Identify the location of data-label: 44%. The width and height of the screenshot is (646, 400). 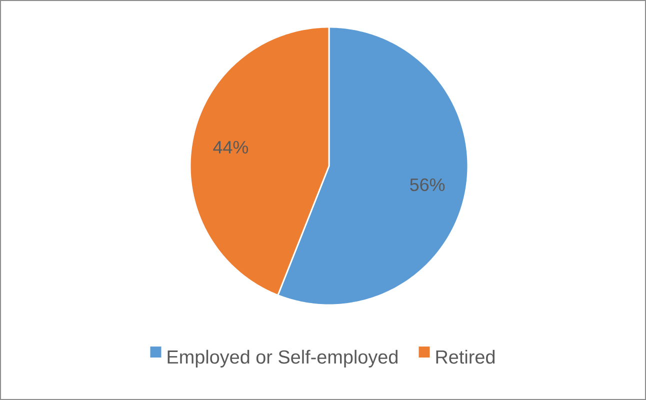
(230, 147).